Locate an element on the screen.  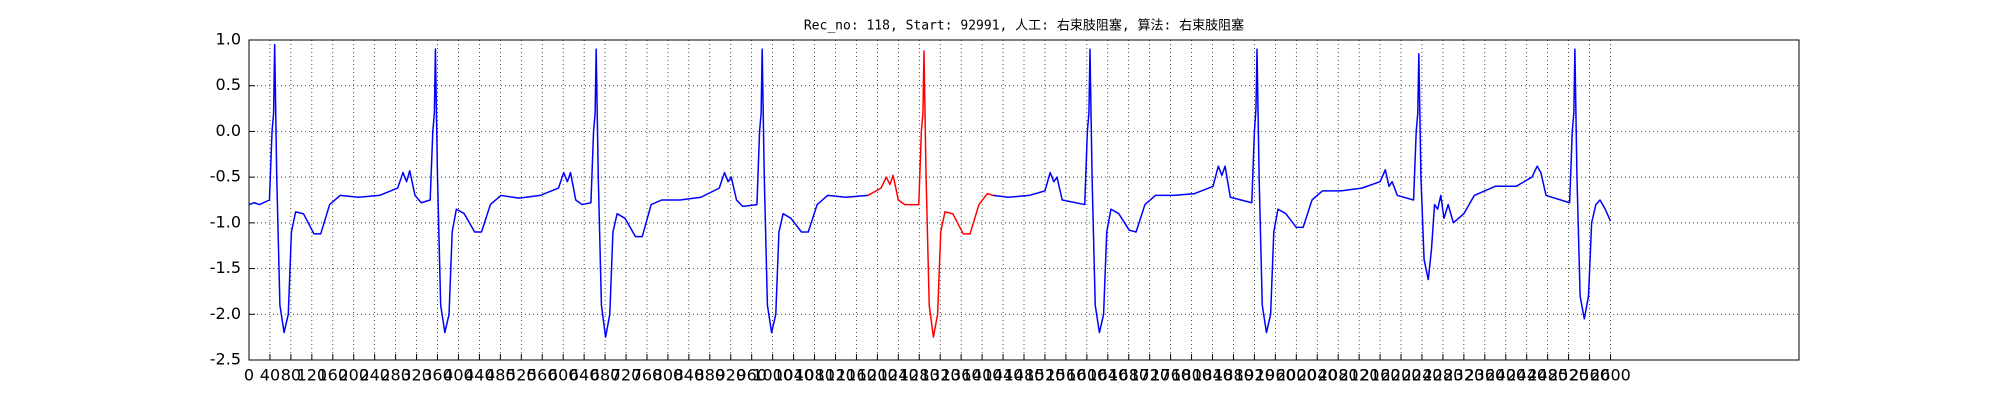
x-tick-label: 80 is located at coordinates (291, 375).